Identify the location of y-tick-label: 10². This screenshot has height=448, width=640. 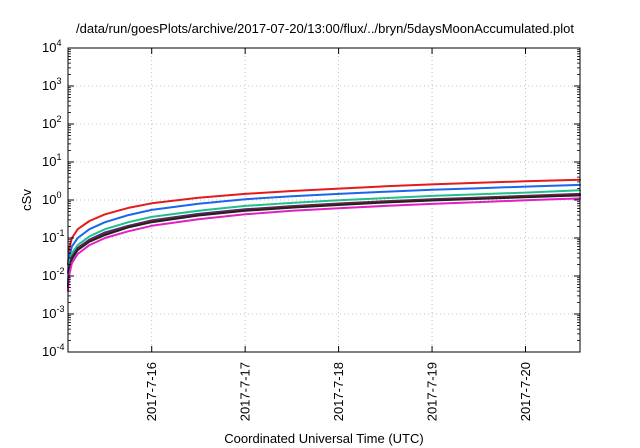
(51, 122).